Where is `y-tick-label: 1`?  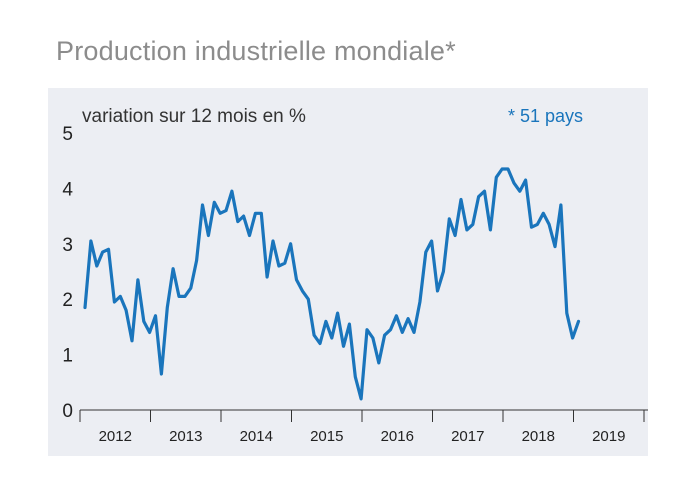 y-tick-label: 1 is located at coordinates (67, 356).